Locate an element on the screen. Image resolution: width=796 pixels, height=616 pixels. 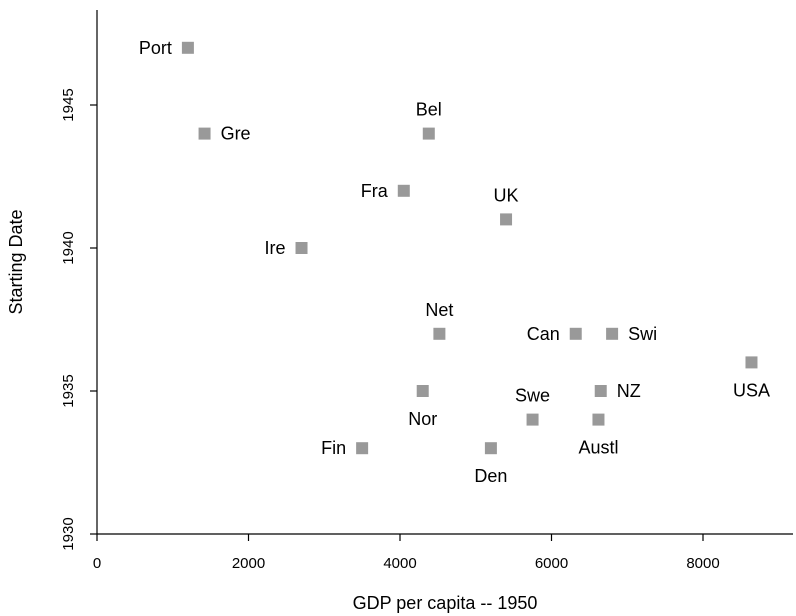
x-tick-label: 2000 is located at coordinates (248, 563).